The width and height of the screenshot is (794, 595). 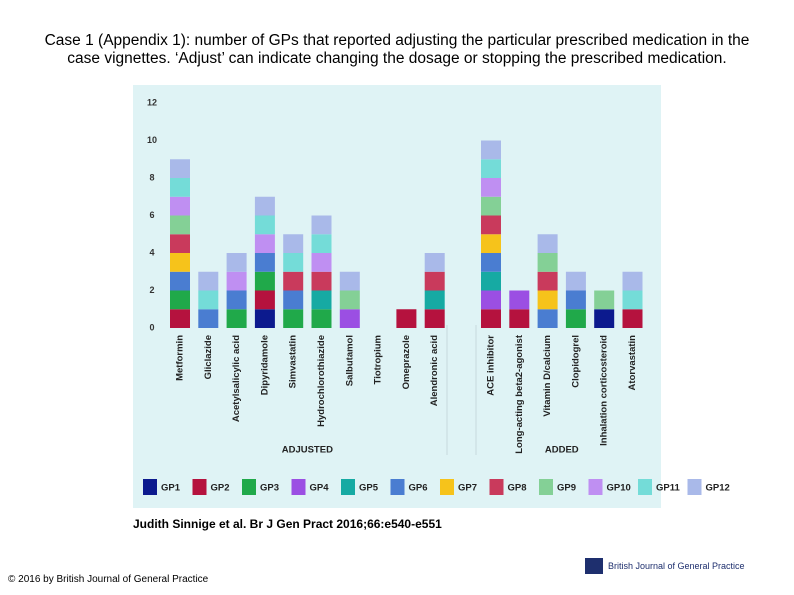 What do you see at coordinates (180, 358) in the screenshot?
I see `x-tick-label: Metformin` at bounding box center [180, 358].